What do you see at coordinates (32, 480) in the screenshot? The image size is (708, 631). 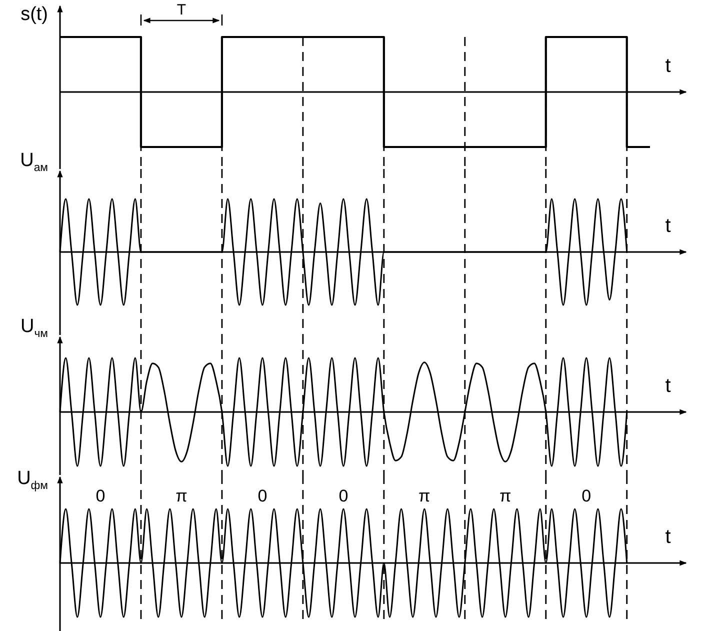 I see `y-axis-title: U$_{фм}$` at bounding box center [32, 480].